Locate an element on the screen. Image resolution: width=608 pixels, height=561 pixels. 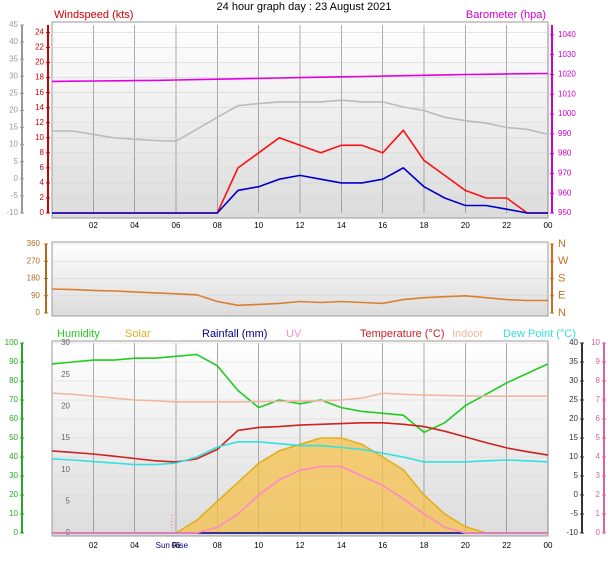
y2-tick-label: 1040 is located at coordinates (567, 34).